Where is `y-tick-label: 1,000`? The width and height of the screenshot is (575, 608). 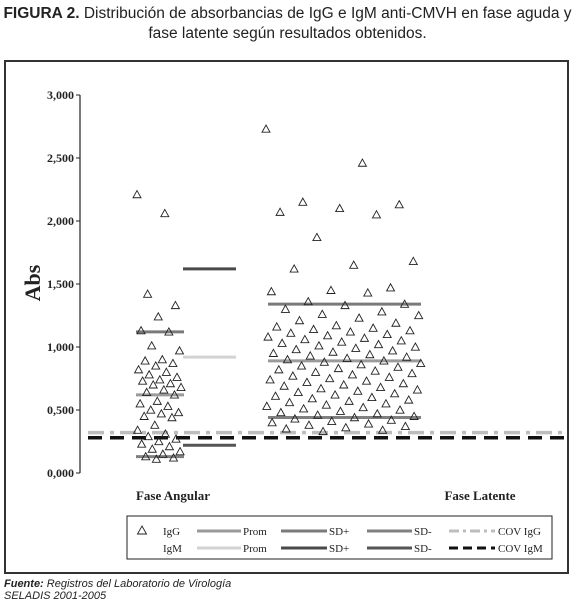
y-tick-label: 1,000 is located at coordinates (60, 347).